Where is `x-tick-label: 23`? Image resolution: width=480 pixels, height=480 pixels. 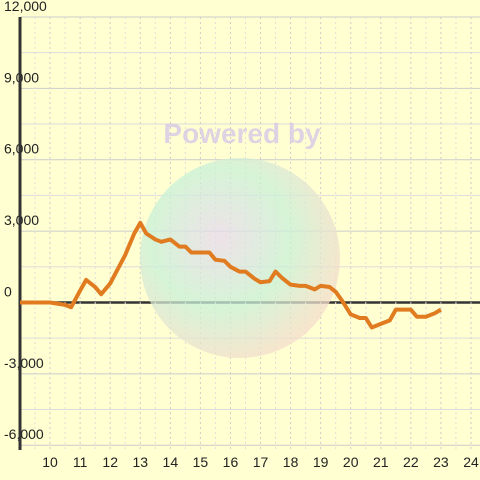
x-tick-label: 23 is located at coordinates (441, 462).